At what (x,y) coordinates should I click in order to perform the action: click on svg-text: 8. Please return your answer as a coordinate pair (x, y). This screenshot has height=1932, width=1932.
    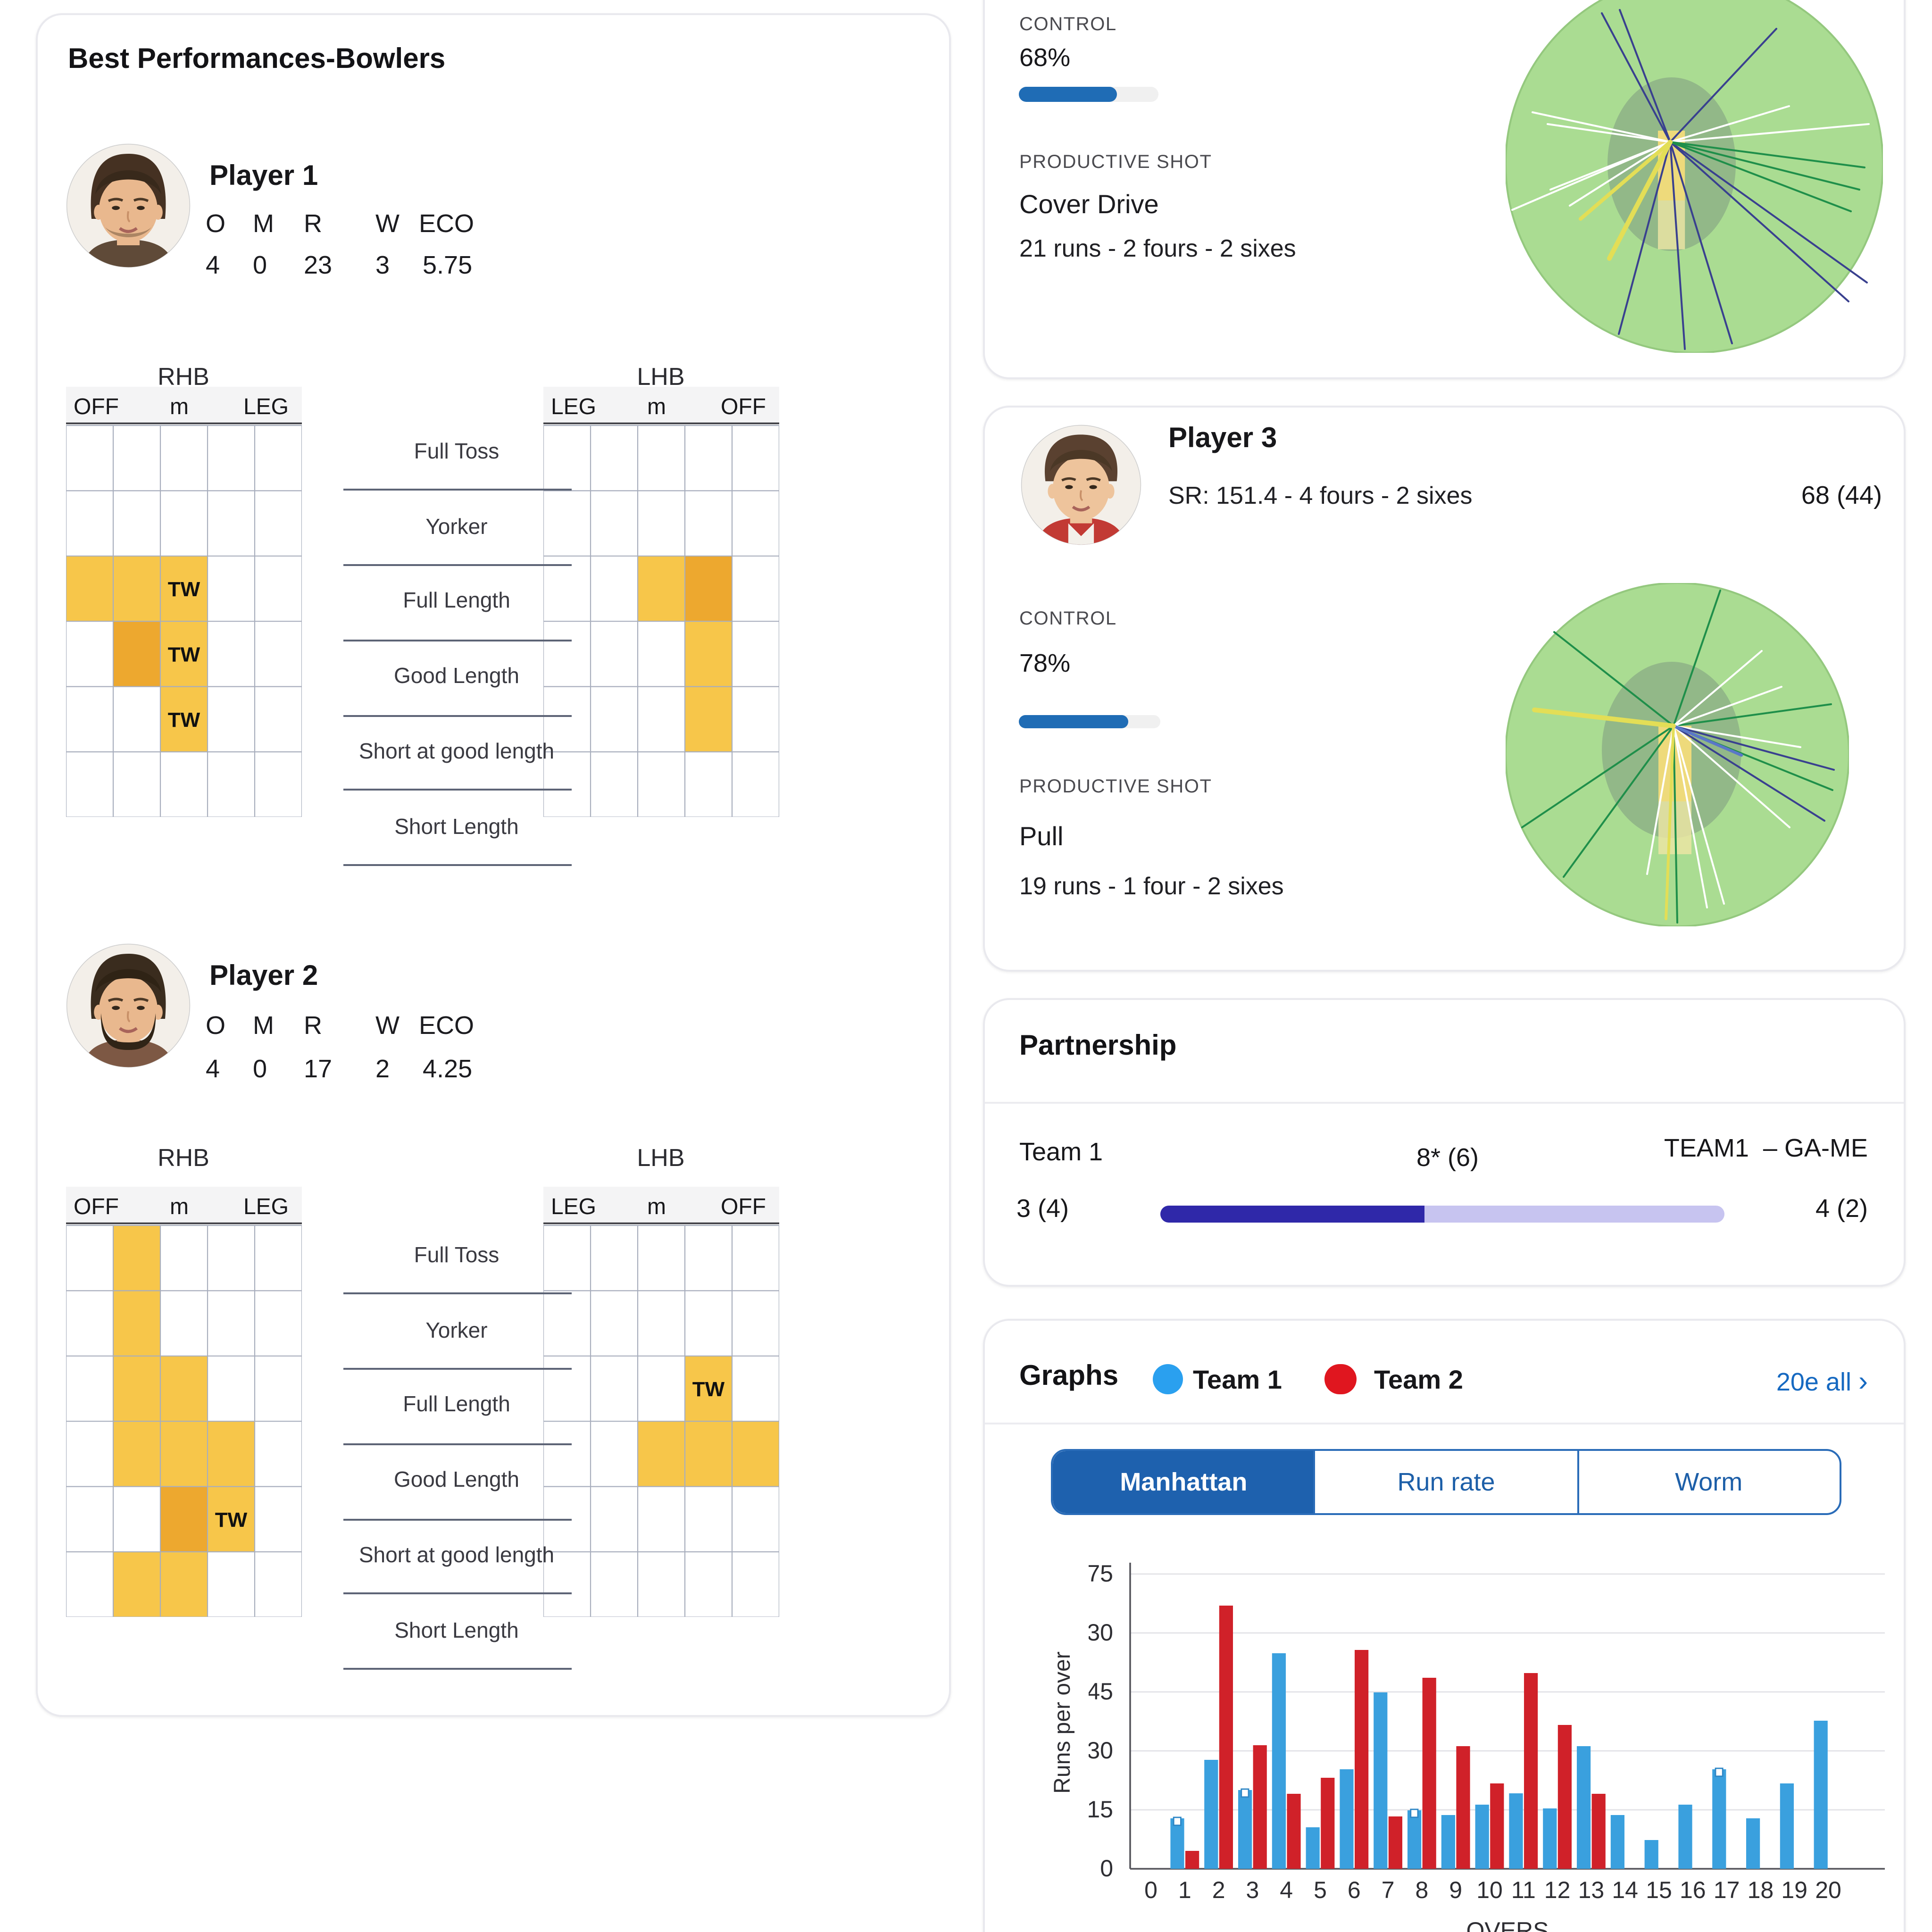
    Looking at the image, I should click on (1422, 1890).